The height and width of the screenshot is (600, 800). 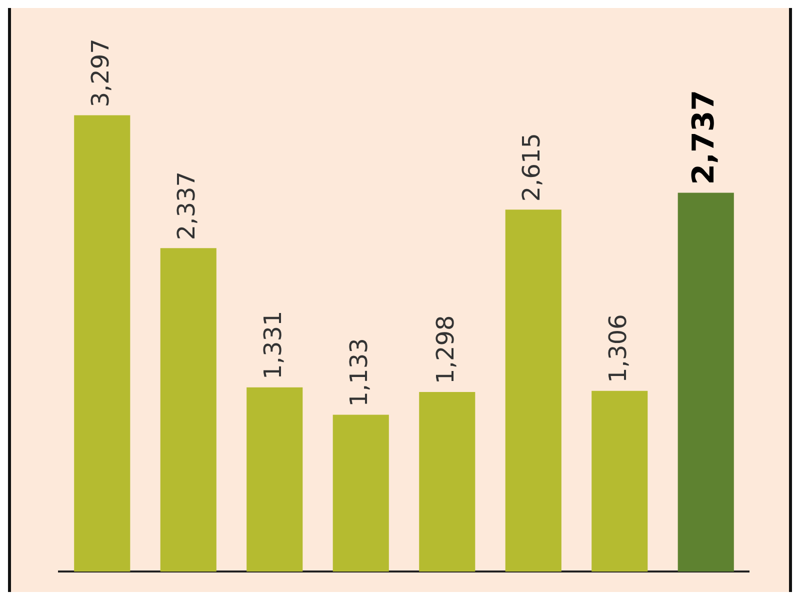 I want to click on data-label: 2,337, so click(x=186, y=205).